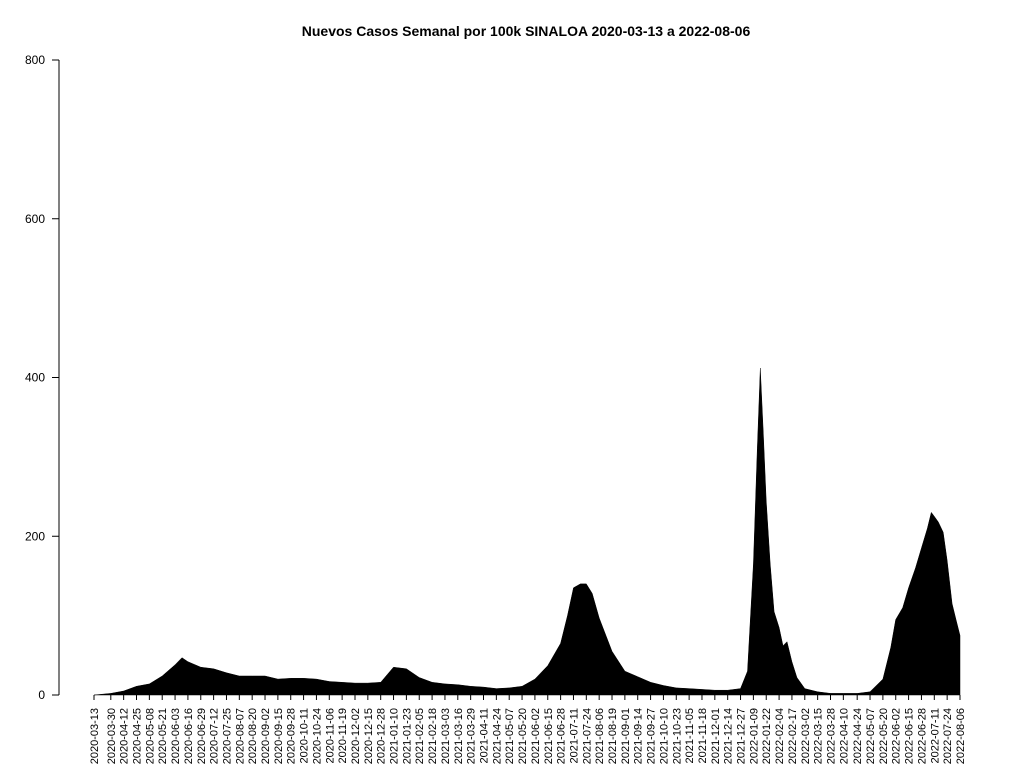 The height and width of the screenshot is (768, 1024). Describe the element at coordinates (844, 736) in the screenshot. I see `x-tick-label: 2022-04-10` at that location.